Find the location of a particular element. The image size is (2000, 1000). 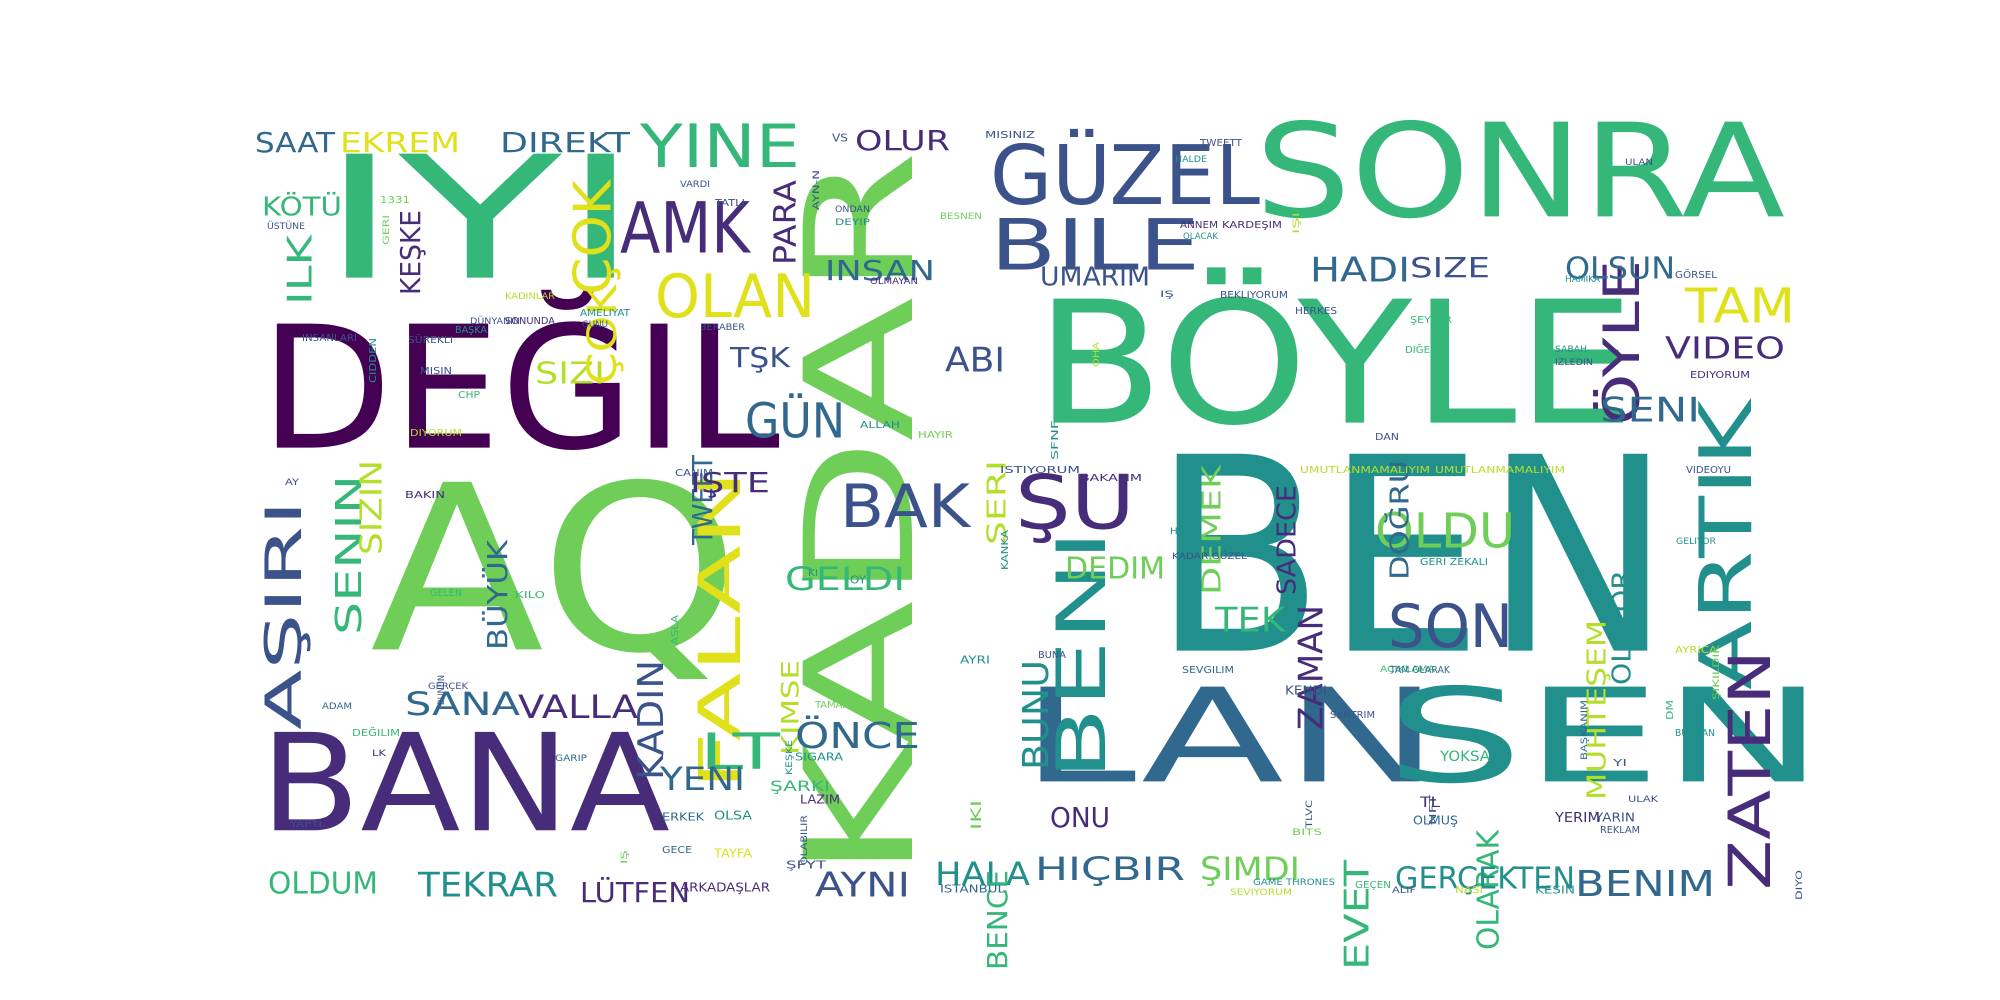

cloud-word-baska: BAŞKA is located at coordinates (471, 330).